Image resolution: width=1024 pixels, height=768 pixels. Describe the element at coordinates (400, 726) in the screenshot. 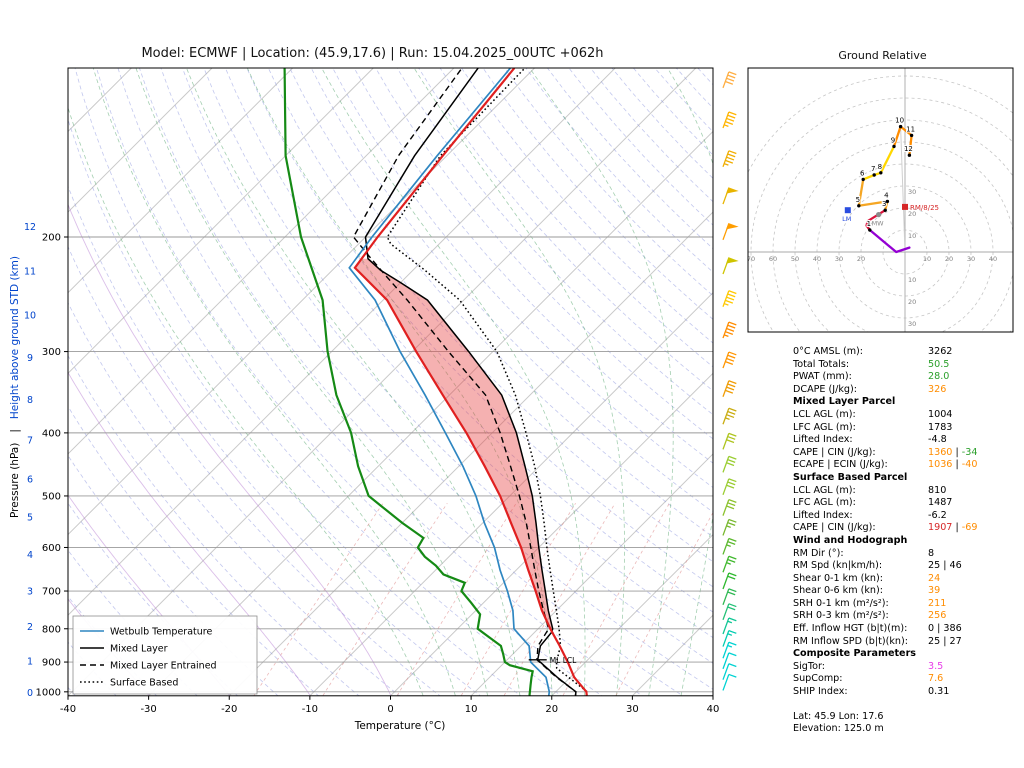

I see `x-axis-label: Temperature (°C)` at that location.